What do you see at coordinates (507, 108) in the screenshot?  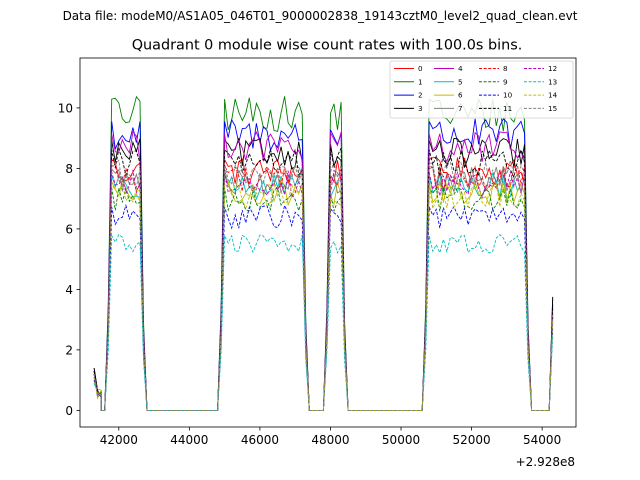 I see `legend-label-11: 11` at bounding box center [507, 108].